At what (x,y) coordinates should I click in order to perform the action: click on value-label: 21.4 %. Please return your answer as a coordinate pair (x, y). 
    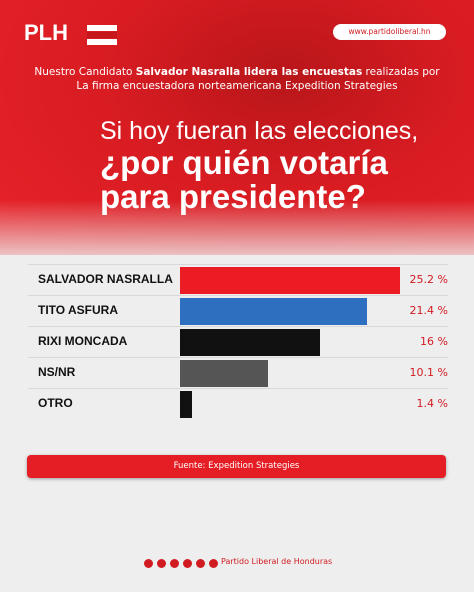
    Looking at the image, I should click on (428, 310).